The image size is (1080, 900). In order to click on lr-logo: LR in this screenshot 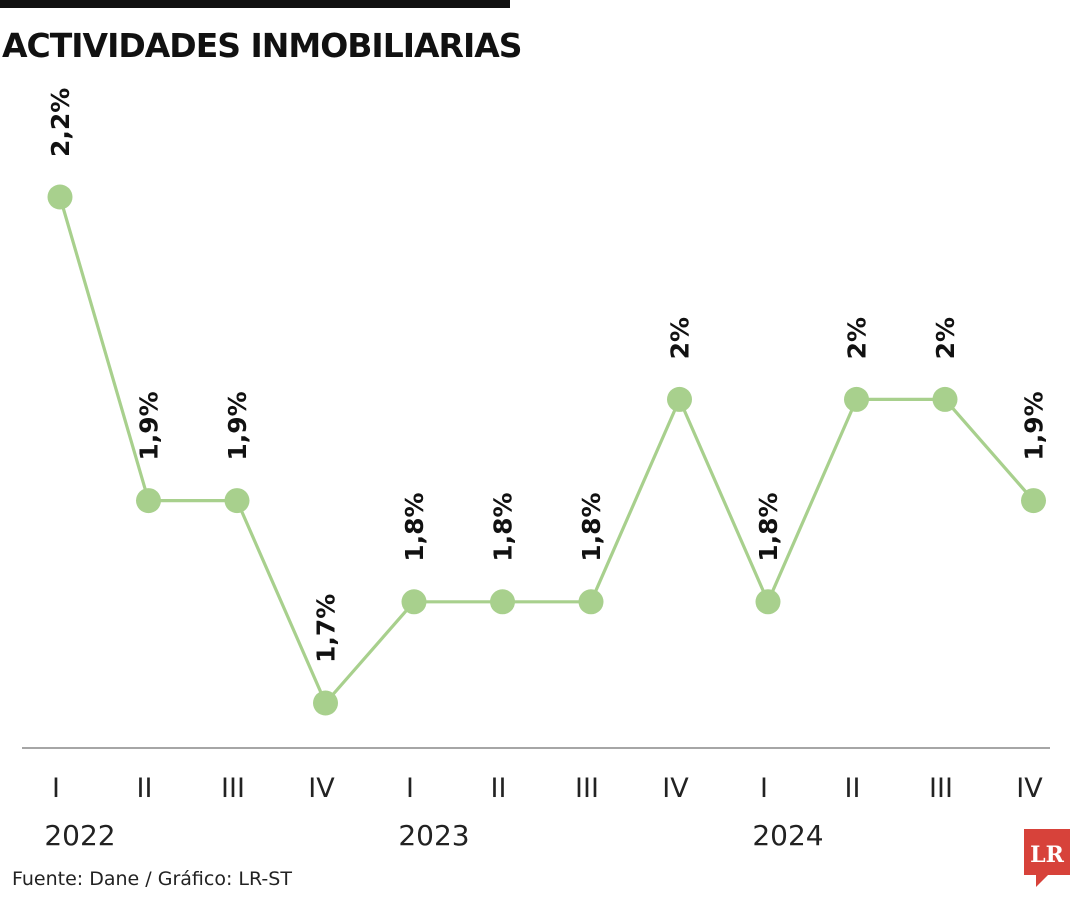, I will do `click(1047, 858)`.